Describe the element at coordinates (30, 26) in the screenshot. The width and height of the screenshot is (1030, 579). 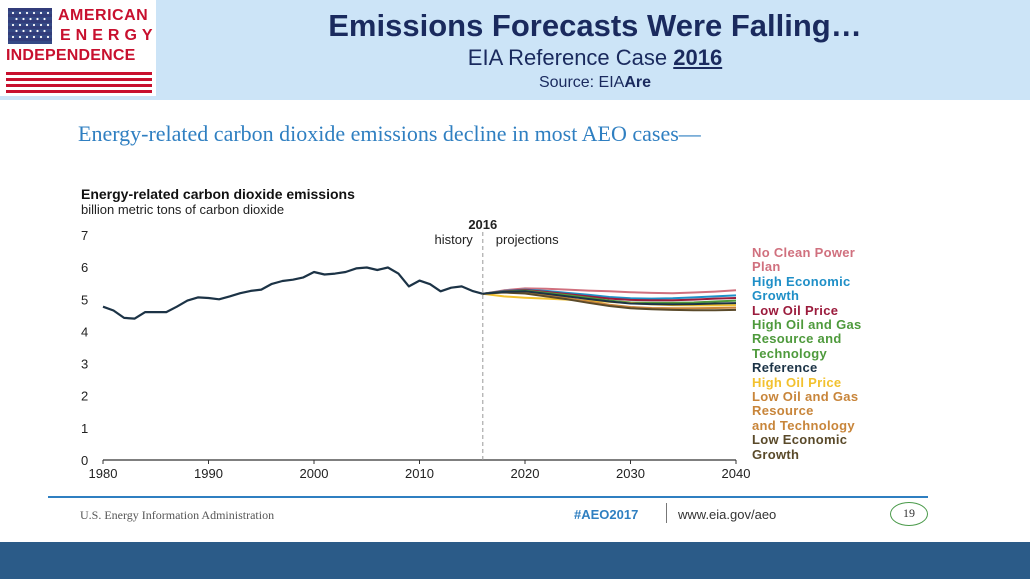
I see `us-flag-icon` at that location.